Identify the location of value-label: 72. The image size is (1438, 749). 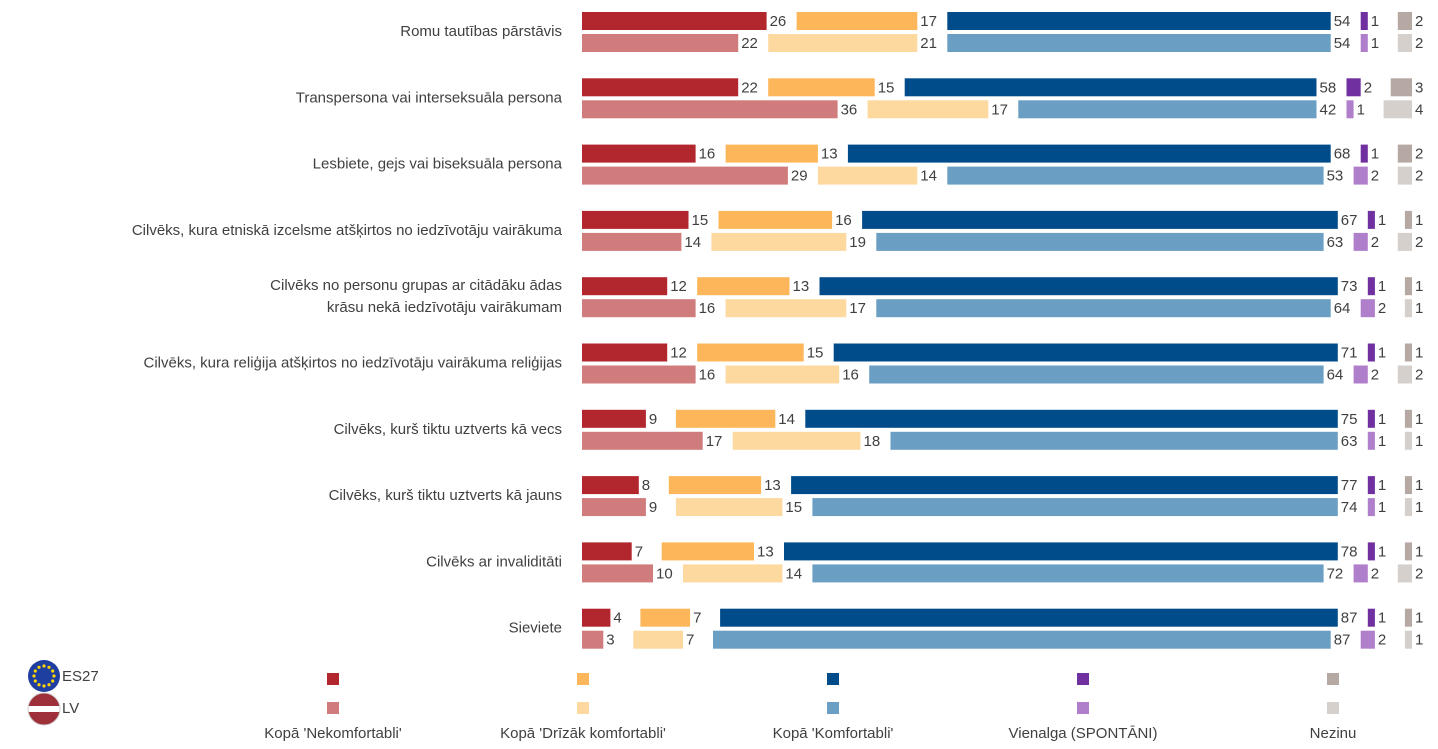
(1335, 573).